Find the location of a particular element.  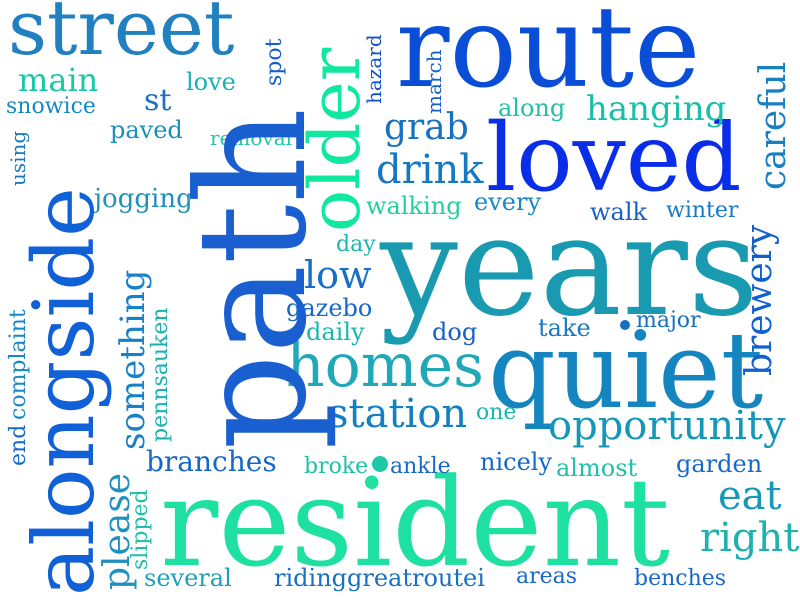

word-hazard: hazard is located at coordinates (374, 69).